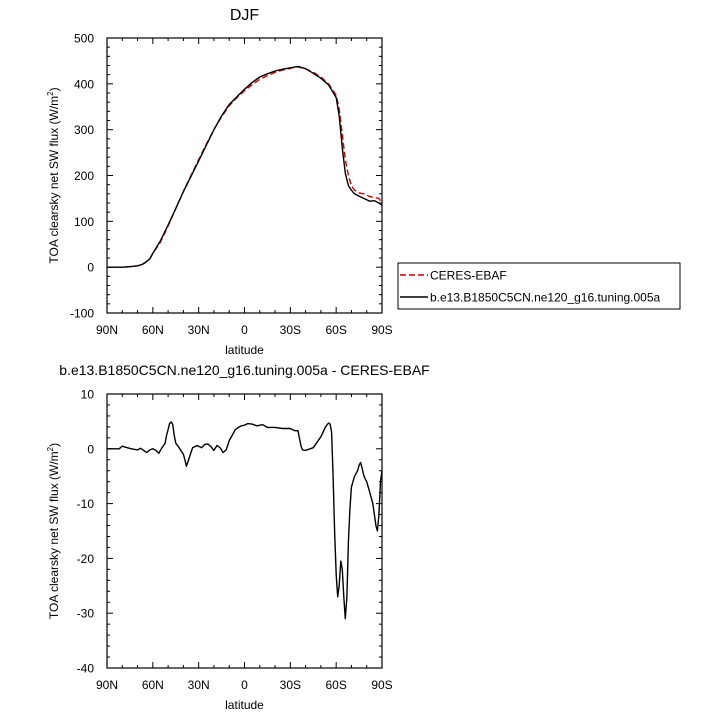 Image resolution: width=722 pixels, height=722 pixels. I want to click on y-tick-label: 200, so click(84, 176).